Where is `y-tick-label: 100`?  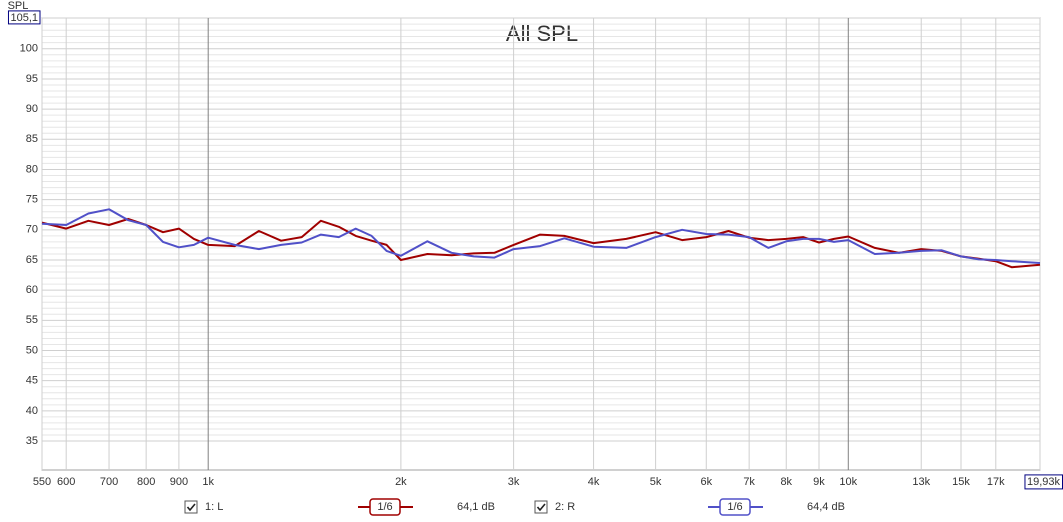
y-tick-label: 100 is located at coordinates (29, 49).